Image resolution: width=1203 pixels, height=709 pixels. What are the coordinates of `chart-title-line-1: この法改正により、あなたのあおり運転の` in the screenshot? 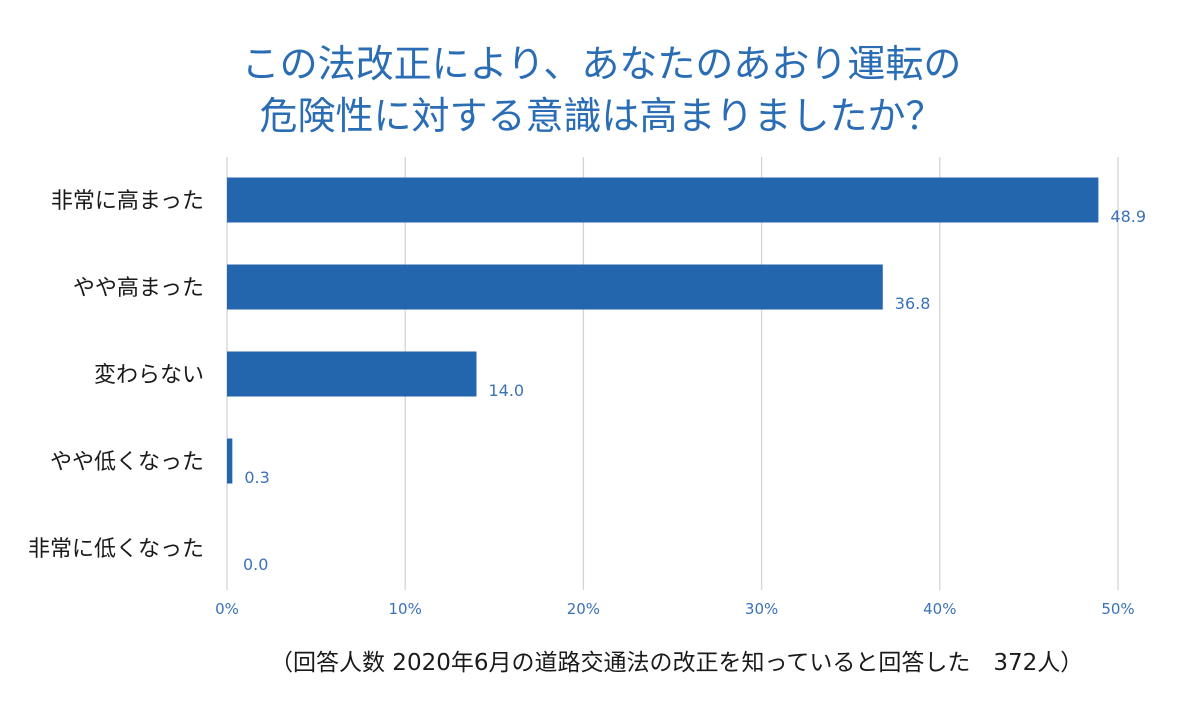 It's located at (601, 64).